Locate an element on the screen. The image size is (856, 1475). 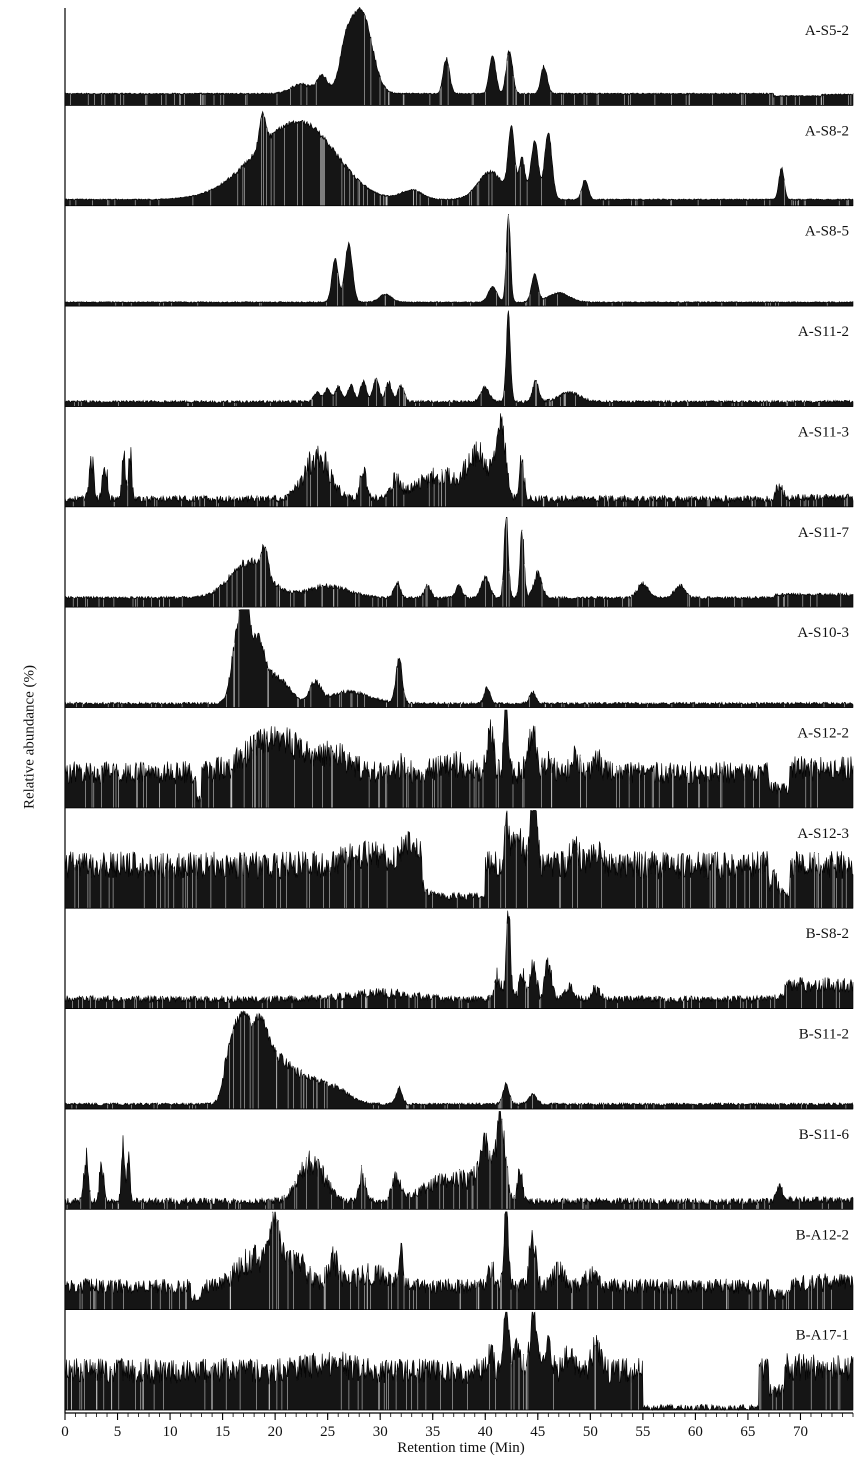
series-label: A-S12-2 is located at coordinates (823, 734).